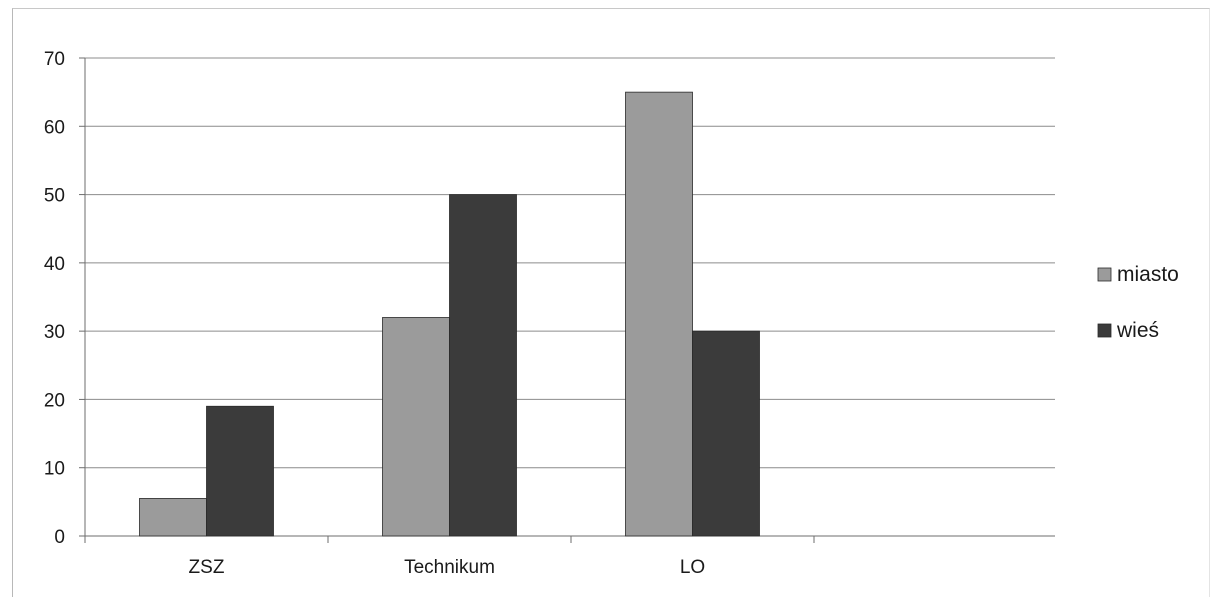 This screenshot has height=597, width=1211. What do you see at coordinates (54, 264) in the screenshot?
I see `y-tick-label: 40` at bounding box center [54, 264].